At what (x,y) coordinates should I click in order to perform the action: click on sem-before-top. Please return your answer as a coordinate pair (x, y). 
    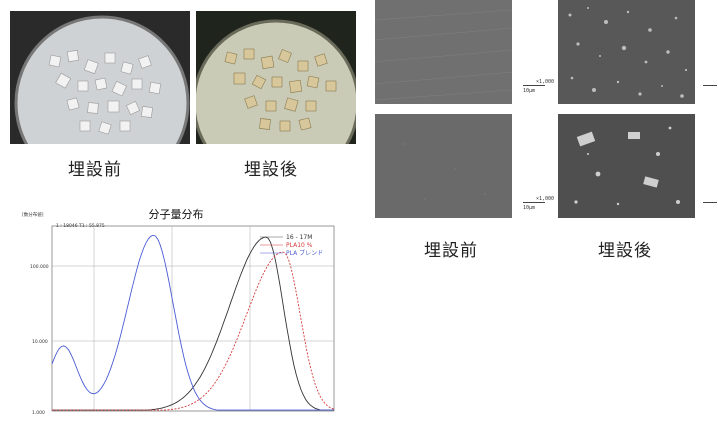
    Looking at the image, I should click on (443, 52).